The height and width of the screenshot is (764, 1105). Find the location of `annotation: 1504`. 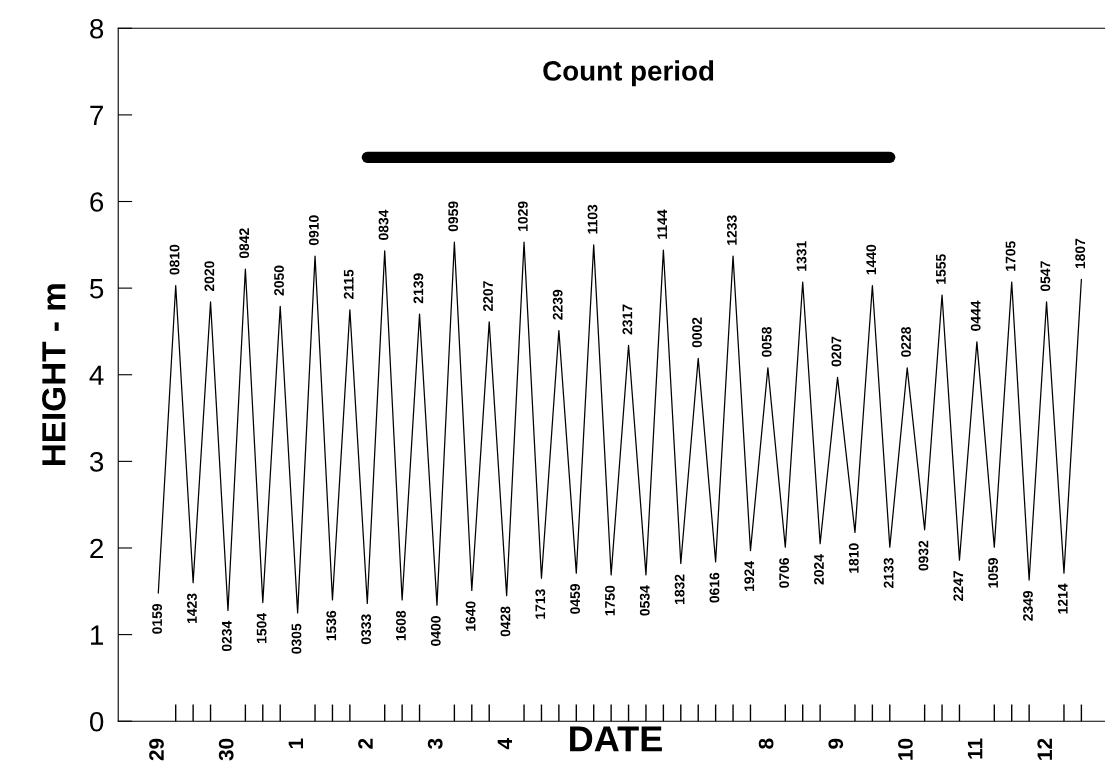

annotation: 1504 is located at coordinates (261, 628).